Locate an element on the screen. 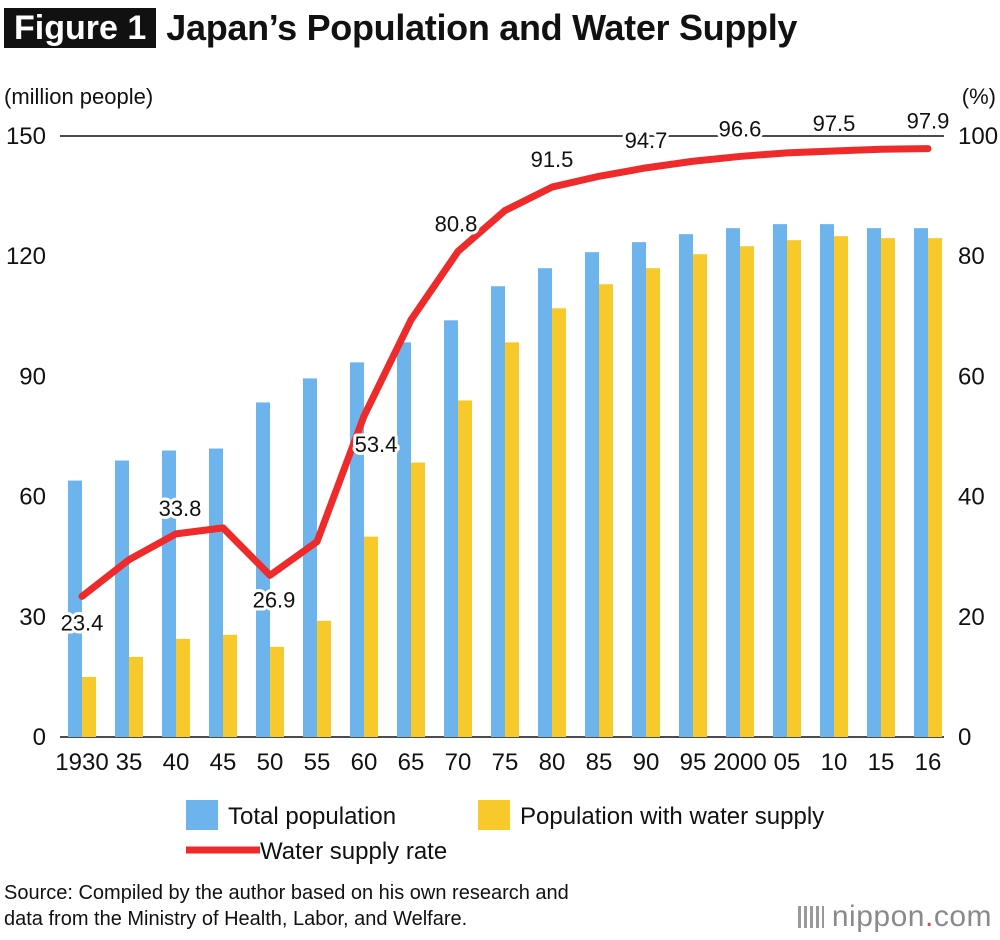  left-axis-label: (million people) is located at coordinates (78, 96).